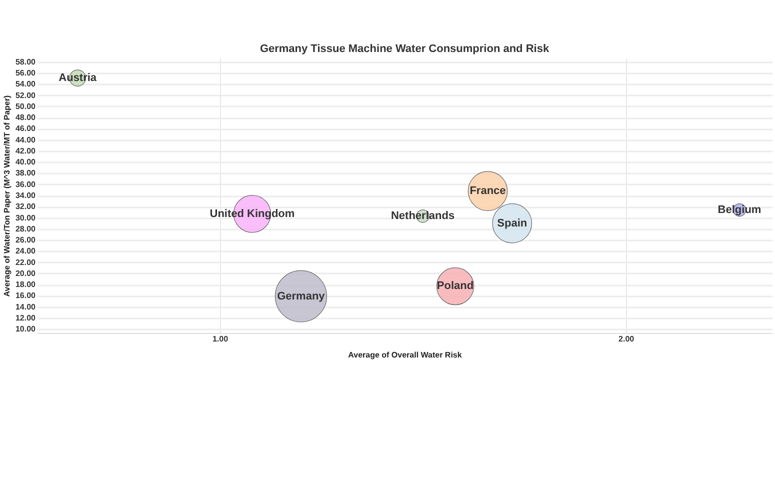  What do you see at coordinates (25, 95) in the screenshot?
I see `y-tick-label: 52.00` at bounding box center [25, 95].